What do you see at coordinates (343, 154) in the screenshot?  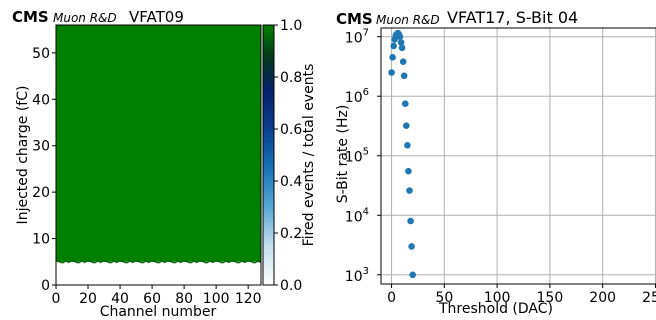 I see `scatter-y-axis-label: S-Bit rate (Hz)` at bounding box center [343, 154].